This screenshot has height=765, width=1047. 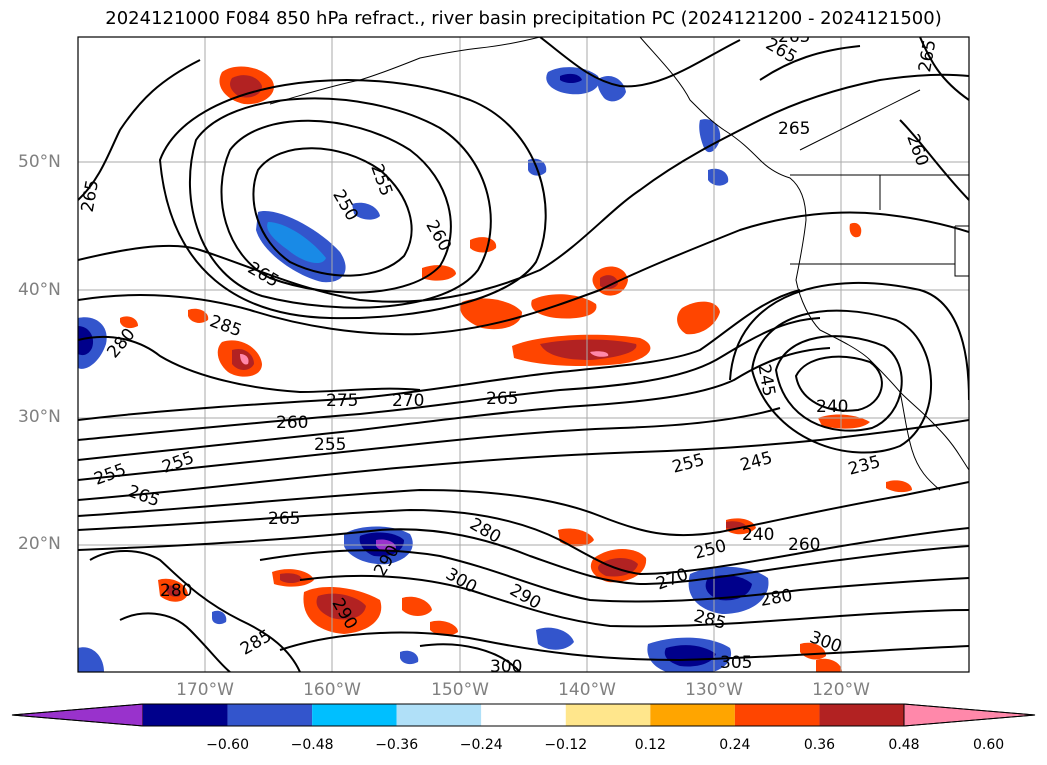 What do you see at coordinates (481, 745) in the screenshot?
I see `colorbar-tick-label: −0.24` at bounding box center [481, 745].